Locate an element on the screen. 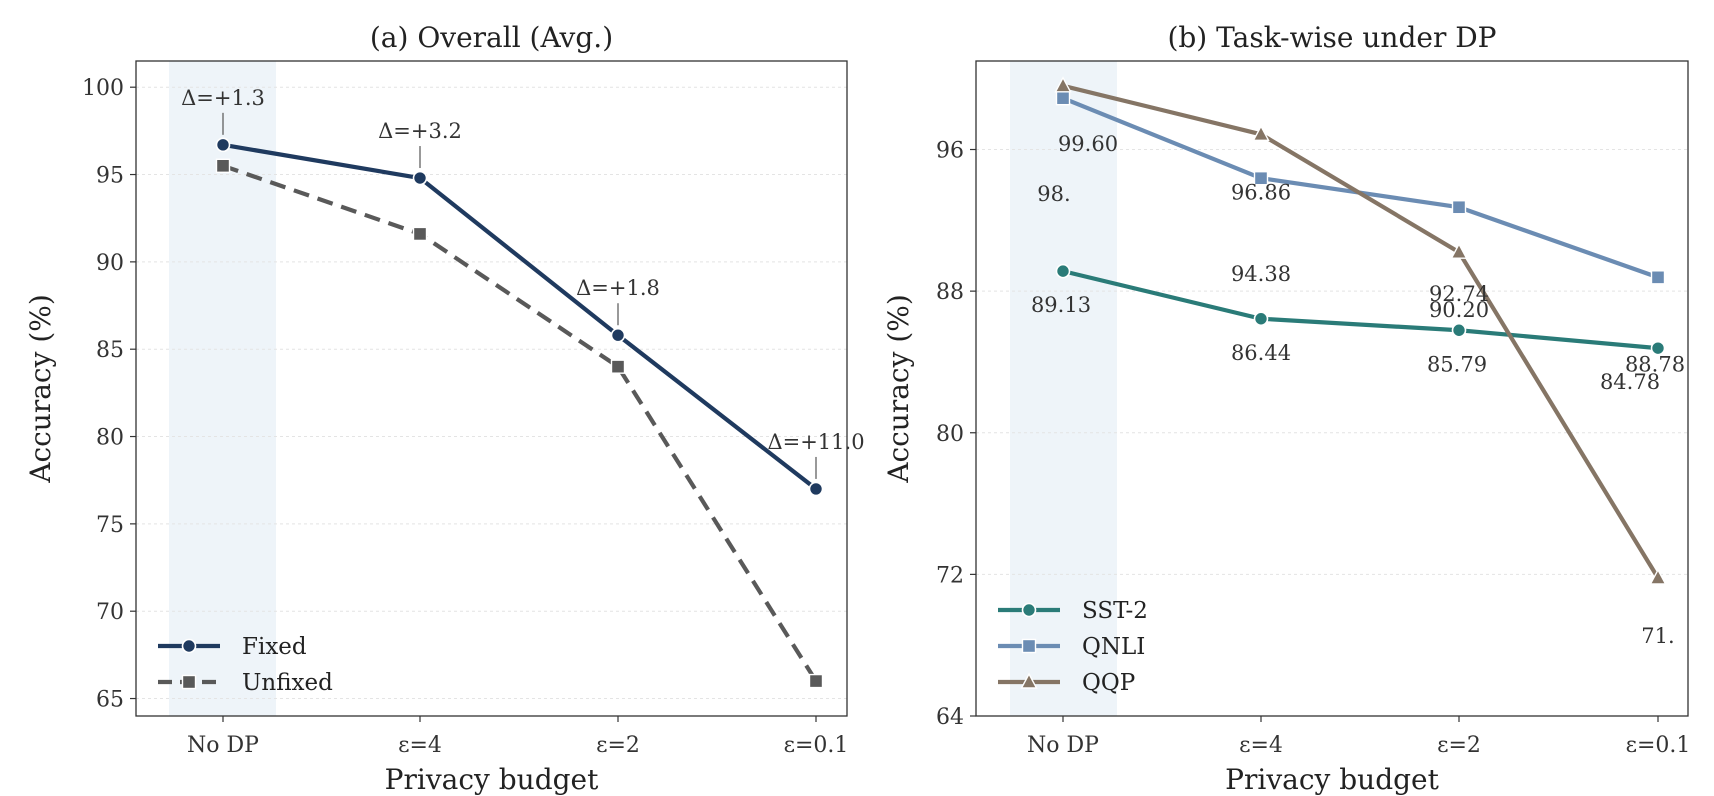 This screenshot has width=1714, height=796. y-tick-label: 70 is located at coordinates (110, 612).